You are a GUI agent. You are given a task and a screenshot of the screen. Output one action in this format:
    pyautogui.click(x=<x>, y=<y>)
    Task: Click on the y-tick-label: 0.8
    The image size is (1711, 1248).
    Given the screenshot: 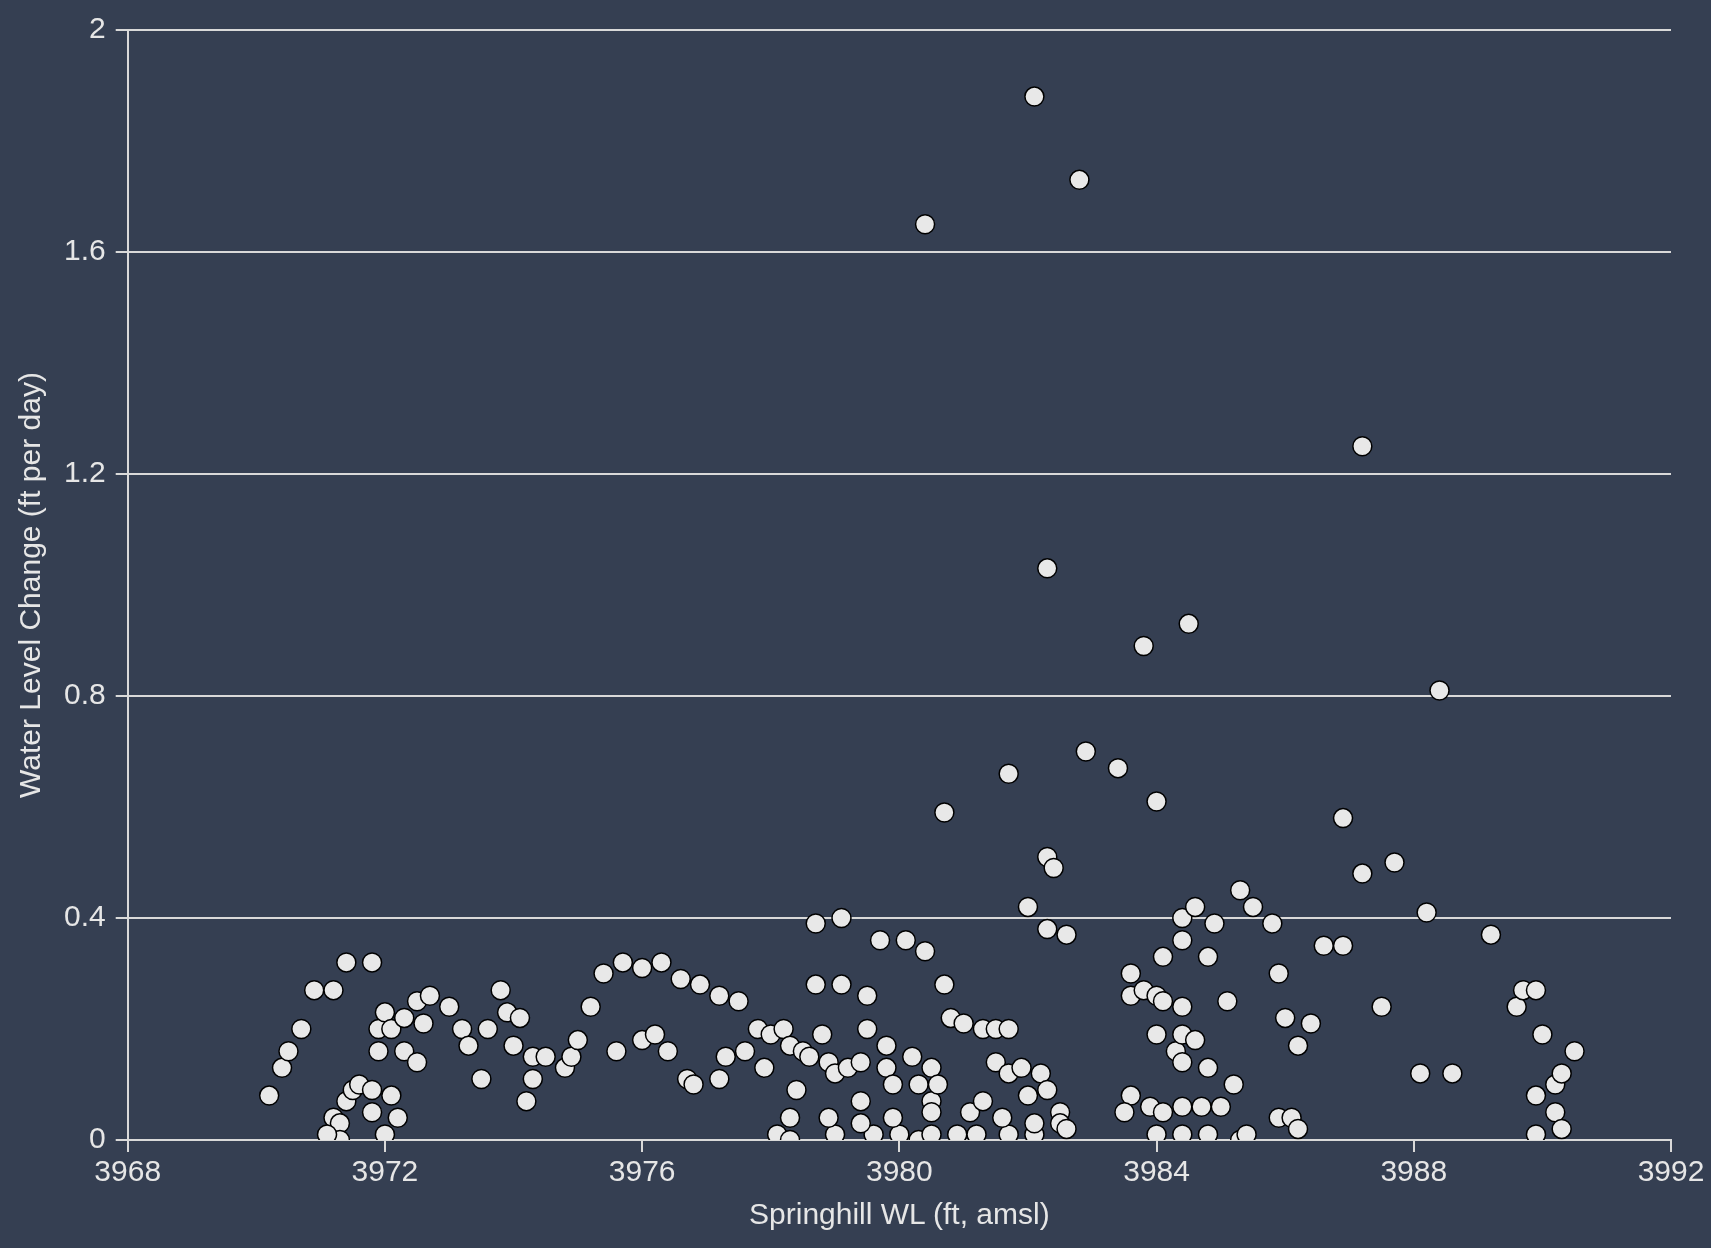 What is the action you would take?
    pyautogui.click(x=84, y=694)
    